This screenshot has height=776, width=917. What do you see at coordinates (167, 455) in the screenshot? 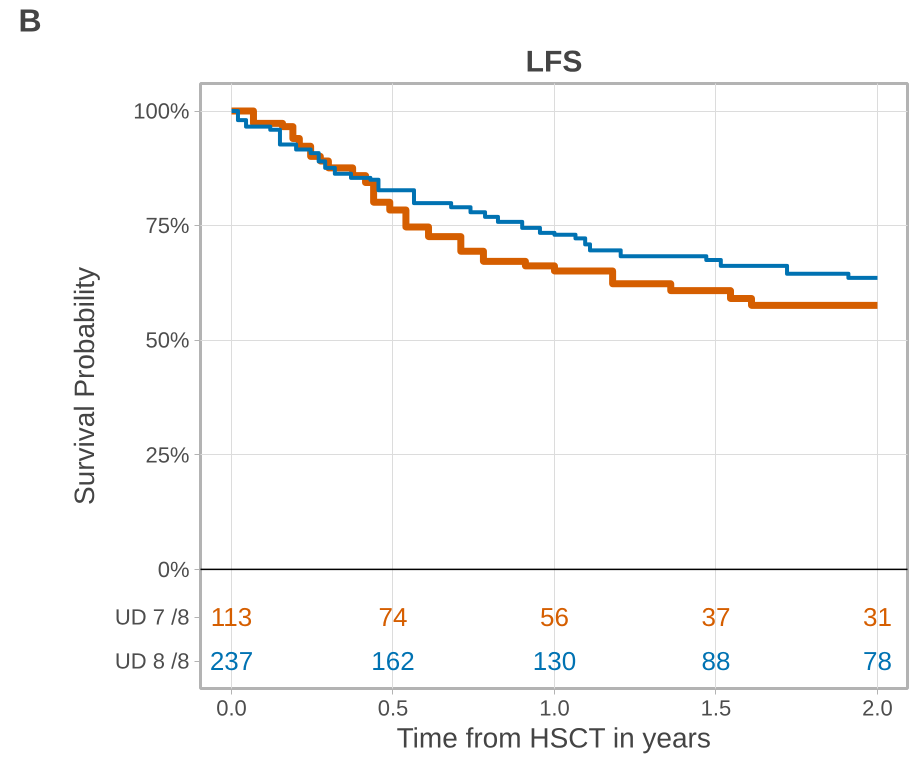
I see `y-tick-label: 25%` at bounding box center [167, 455].